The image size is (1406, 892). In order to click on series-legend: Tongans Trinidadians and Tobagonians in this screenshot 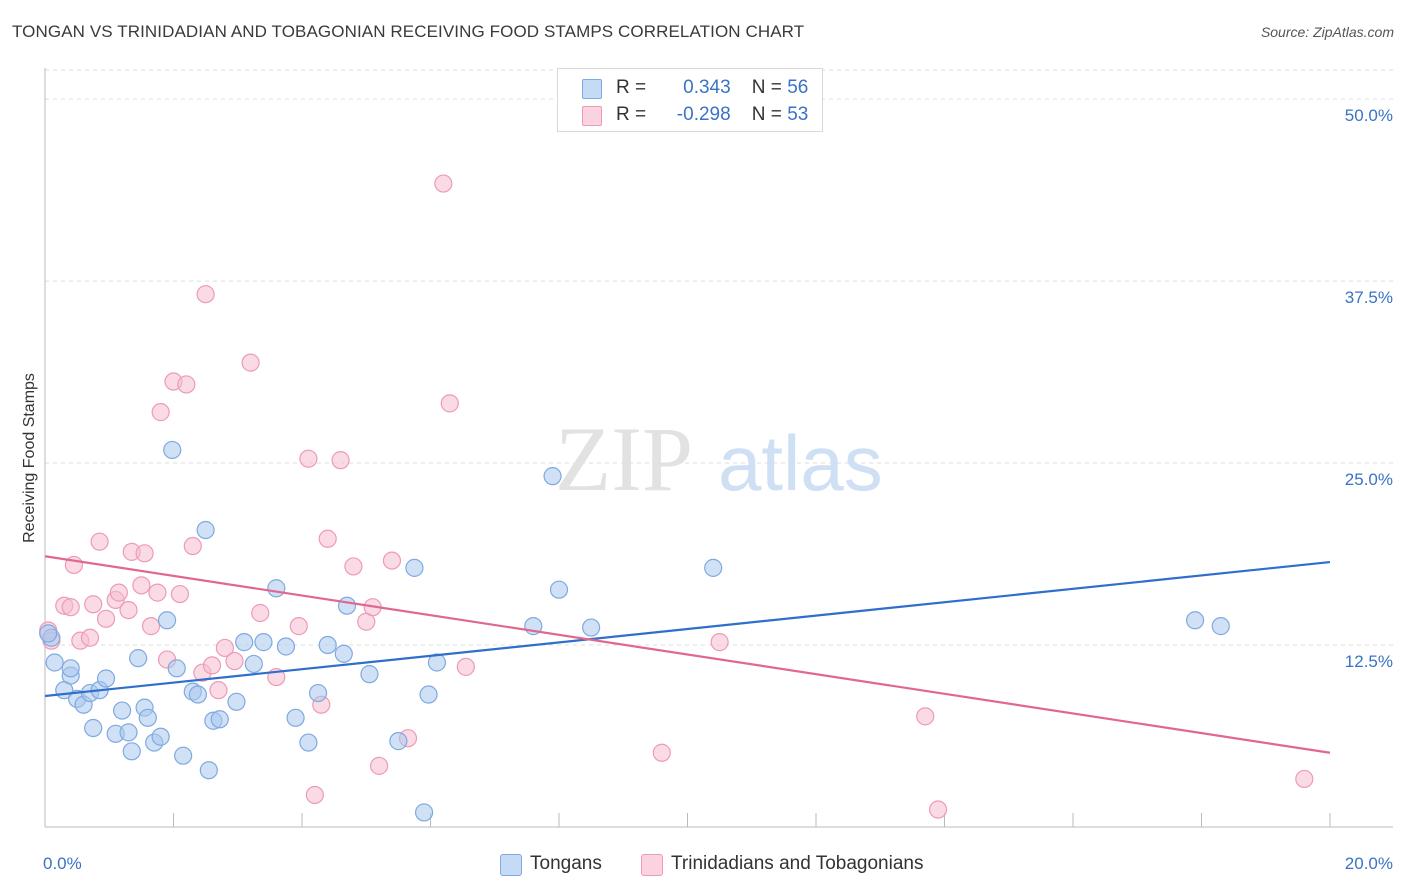, I will do `click(703, 865)`.